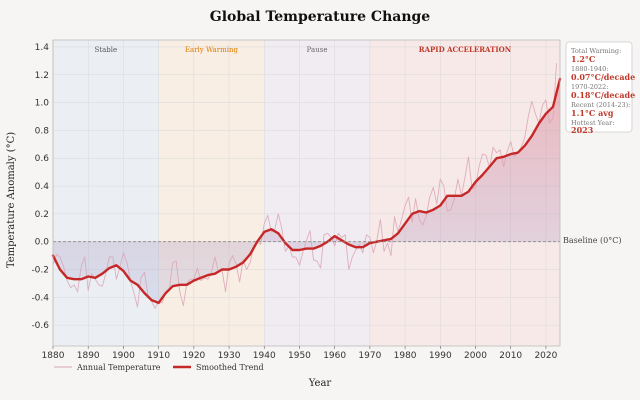 The width and height of the screenshot is (640, 400). Describe the element at coordinates (42, 76) in the screenshot. I see `y-tick-label: 1.2` at that location.